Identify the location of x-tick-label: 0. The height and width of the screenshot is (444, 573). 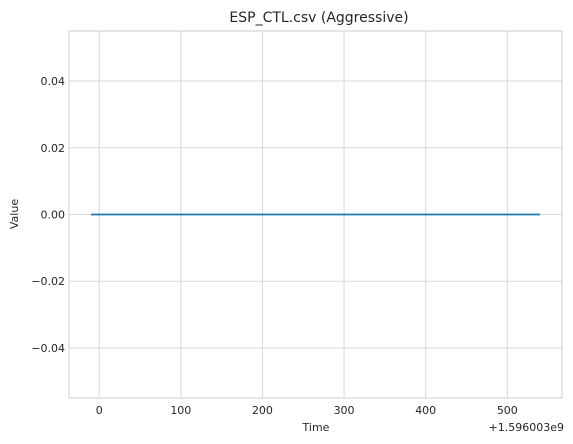
(99, 410).